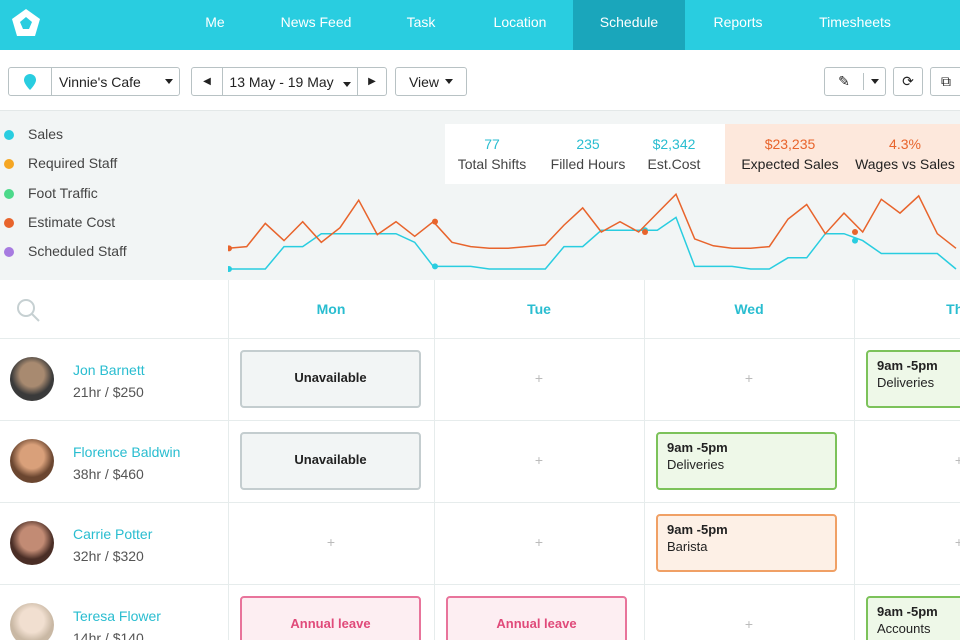 Image resolution: width=960 pixels, height=640 pixels. What do you see at coordinates (749, 309) in the screenshot?
I see `day-header: Wed` at bounding box center [749, 309].